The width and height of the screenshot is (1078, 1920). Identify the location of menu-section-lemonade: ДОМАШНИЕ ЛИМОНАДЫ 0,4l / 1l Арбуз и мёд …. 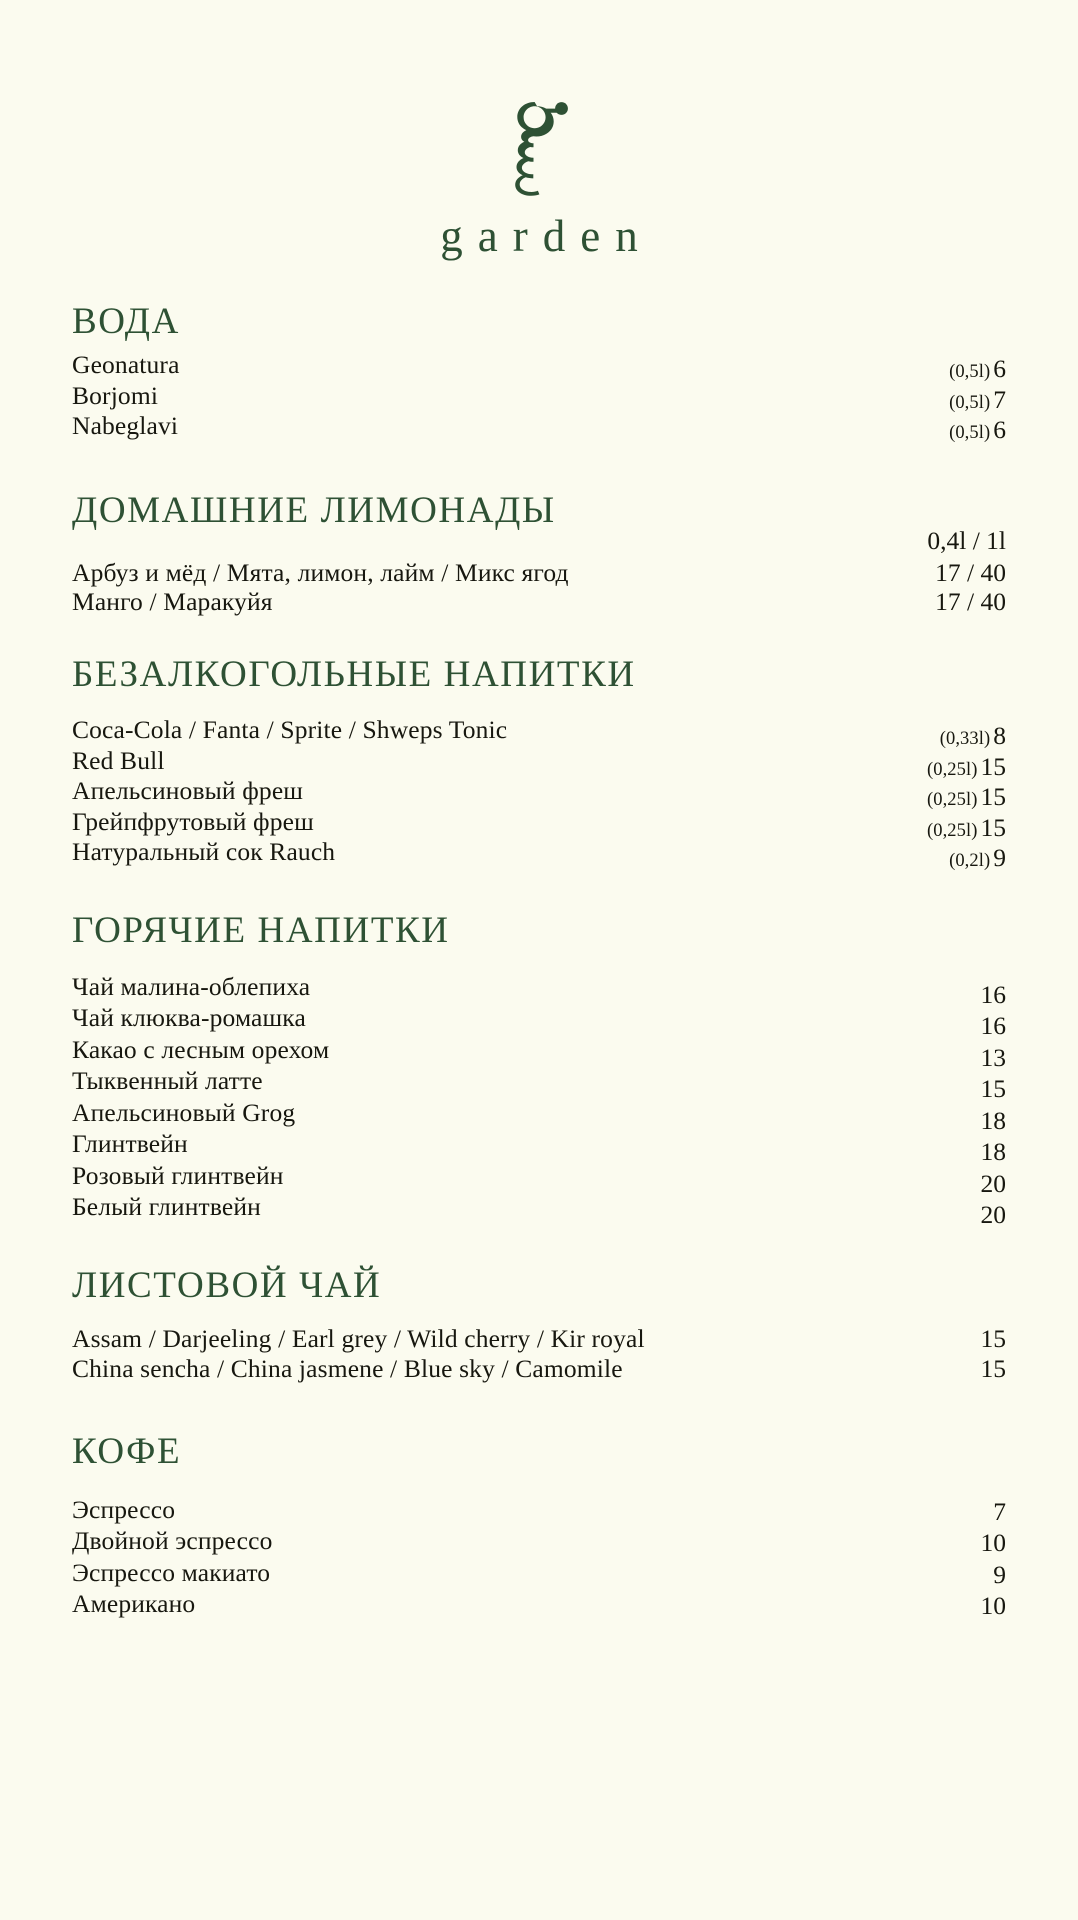
(539, 554).